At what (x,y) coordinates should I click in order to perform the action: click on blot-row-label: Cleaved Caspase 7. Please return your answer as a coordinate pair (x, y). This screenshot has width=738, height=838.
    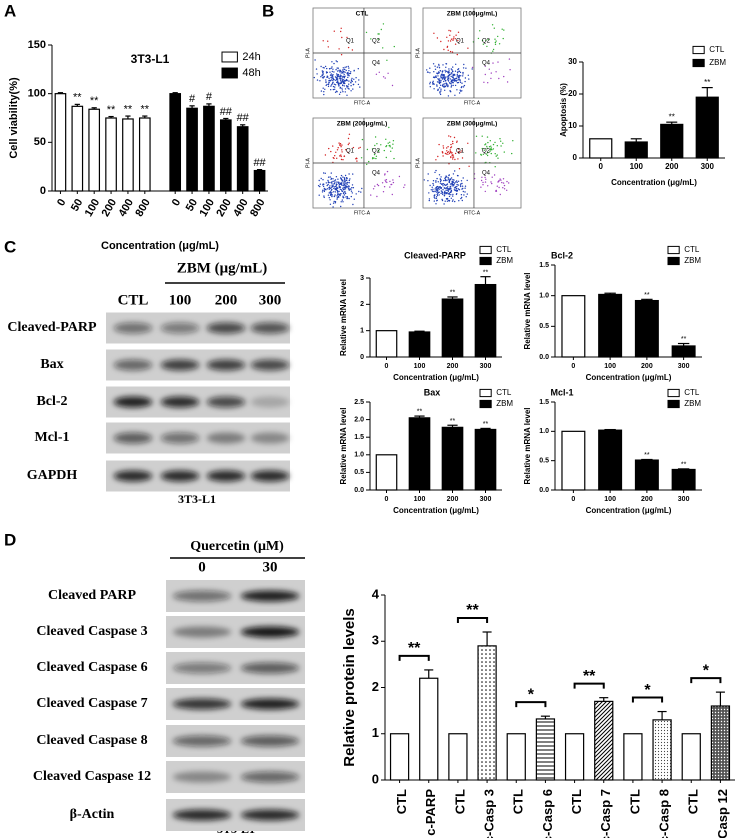
    Looking at the image, I should click on (91, 703).